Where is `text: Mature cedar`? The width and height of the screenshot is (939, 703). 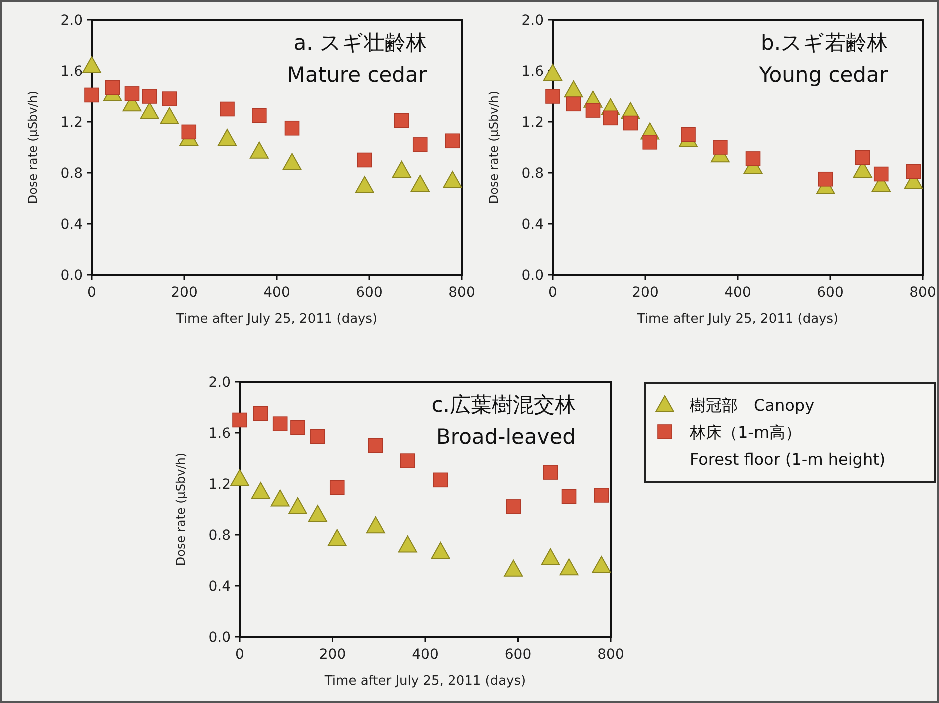
text: Mature cedar is located at coordinates (357, 75).